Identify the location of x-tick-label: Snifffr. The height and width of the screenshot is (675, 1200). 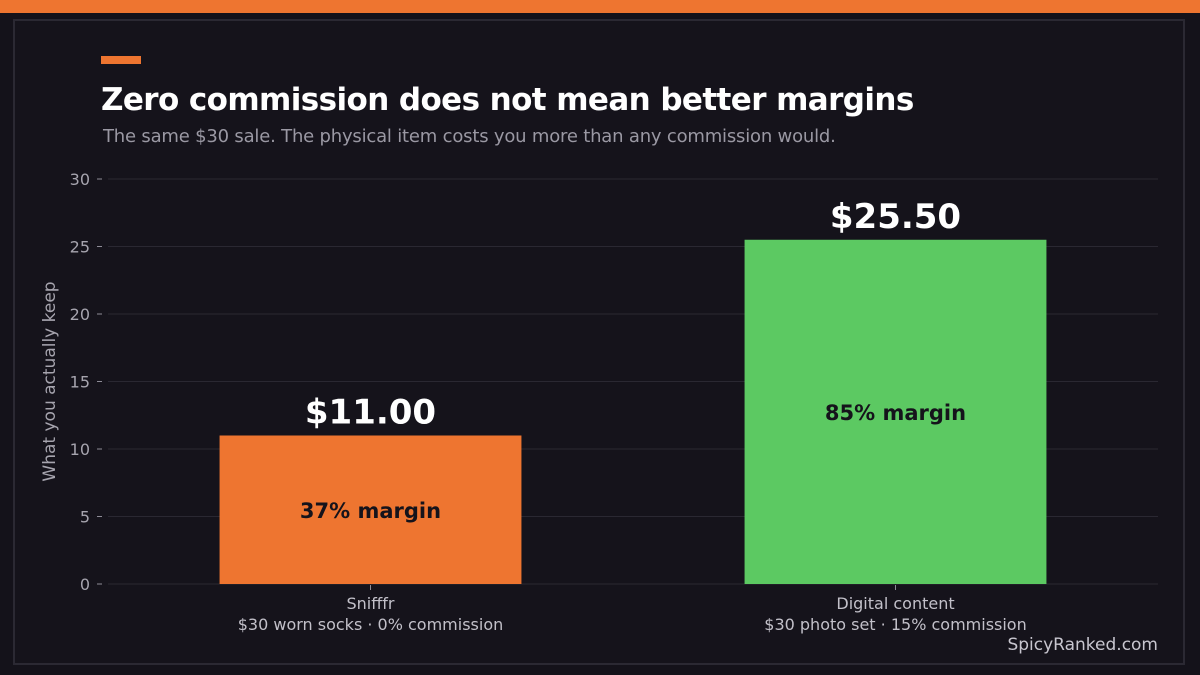
(371, 603).